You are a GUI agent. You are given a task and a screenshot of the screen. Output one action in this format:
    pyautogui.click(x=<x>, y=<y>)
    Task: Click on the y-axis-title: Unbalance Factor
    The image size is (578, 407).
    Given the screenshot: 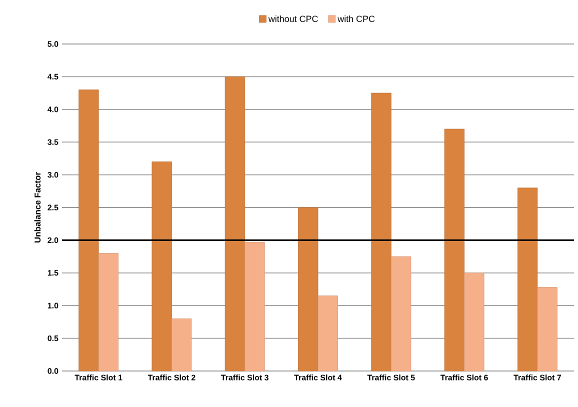 What is the action you would take?
    pyautogui.click(x=37, y=207)
    